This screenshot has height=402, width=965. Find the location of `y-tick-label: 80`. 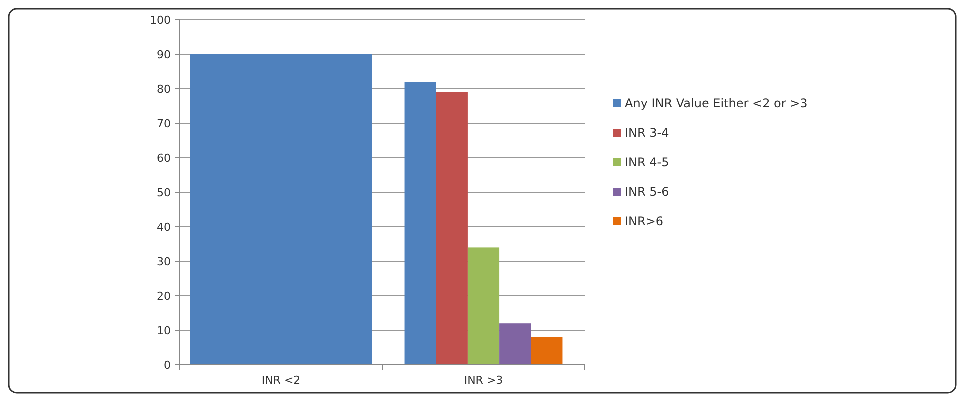

y-tick-label: 80 is located at coordinates (164, 89).